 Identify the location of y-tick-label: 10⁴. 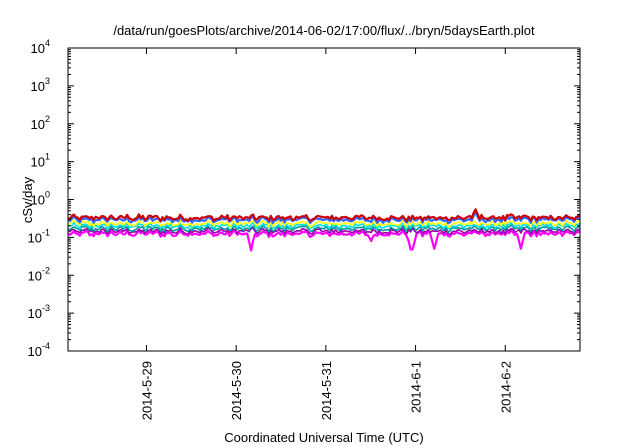
(40, 47).